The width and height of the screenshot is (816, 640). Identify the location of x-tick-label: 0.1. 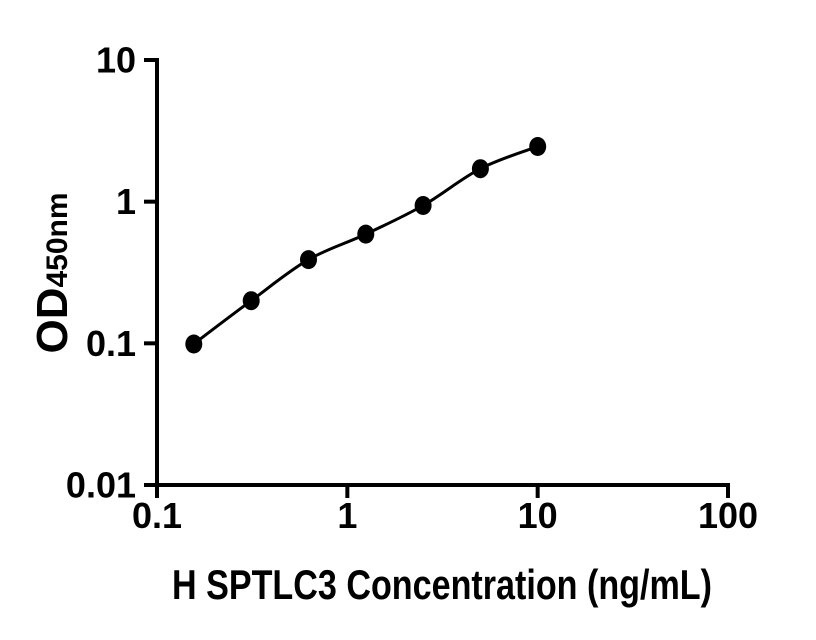
(157, 515).